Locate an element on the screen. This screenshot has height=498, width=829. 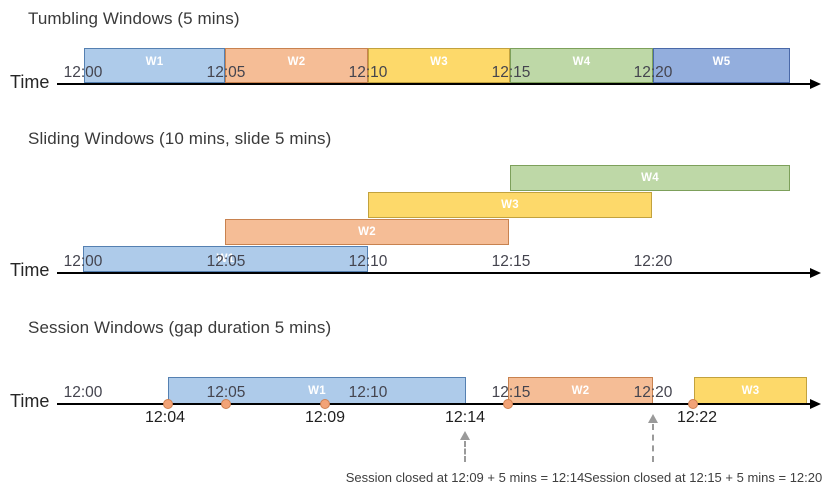
sliding-window-w3: W3 is located at coordinates (510, 205).